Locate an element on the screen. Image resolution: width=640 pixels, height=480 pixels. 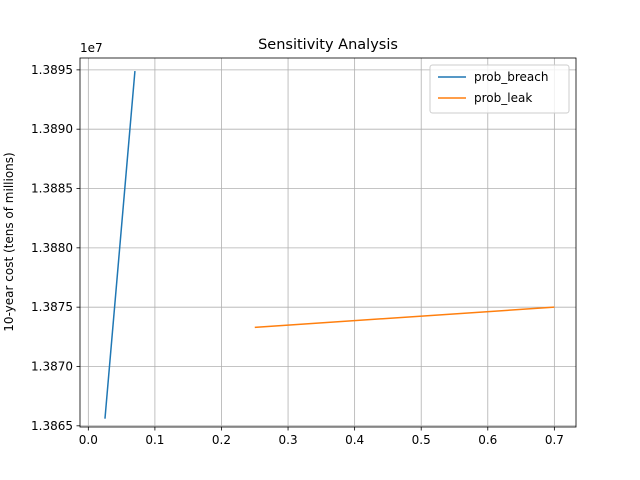
y-tick-label: 1.3875 is located at coordinates (52, 307).